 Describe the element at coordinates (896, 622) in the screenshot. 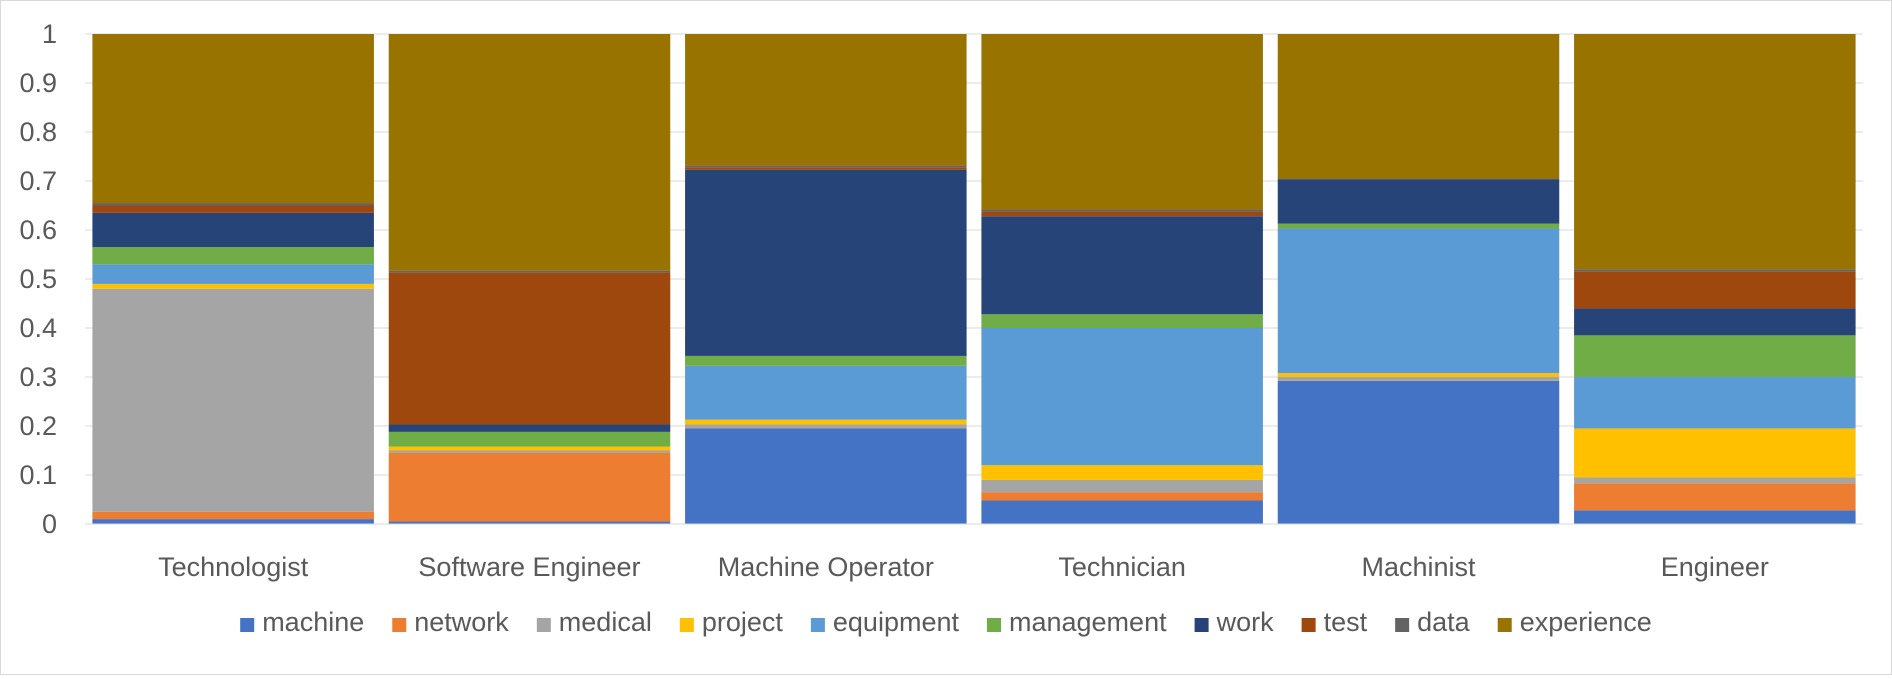

I see `legend-label: equipment` at that location.